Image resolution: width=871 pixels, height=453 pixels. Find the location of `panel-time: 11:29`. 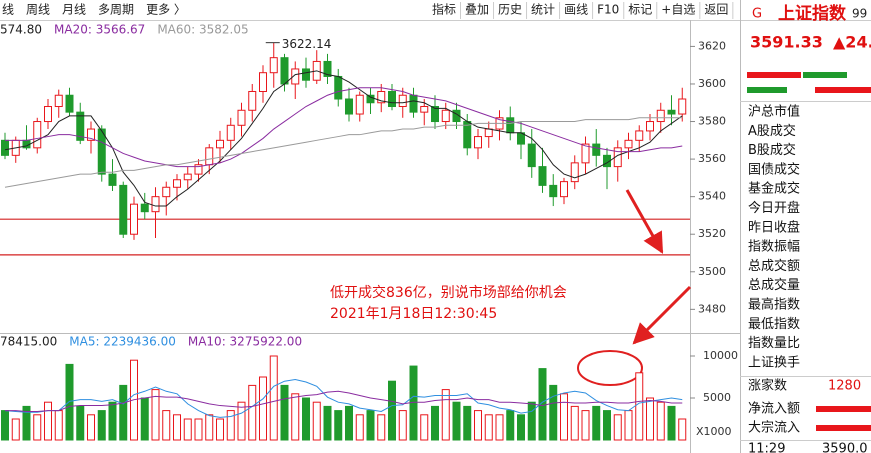

panel-time: 11:29 is located at coordinates (766, 447).